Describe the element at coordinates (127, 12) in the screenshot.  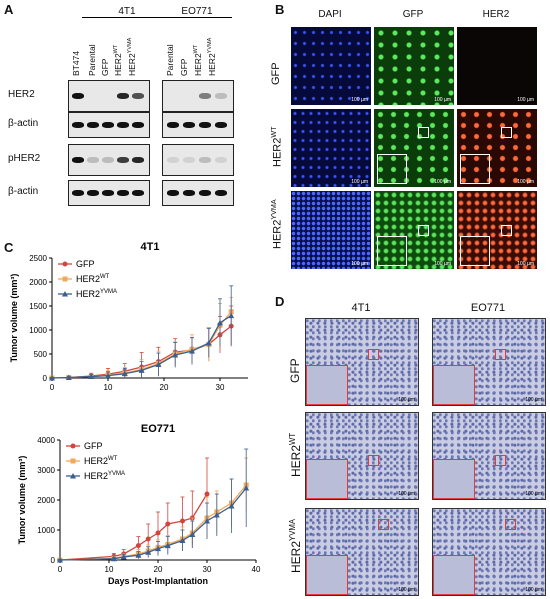
I see `group-label-4t1: 4T1` at that location.